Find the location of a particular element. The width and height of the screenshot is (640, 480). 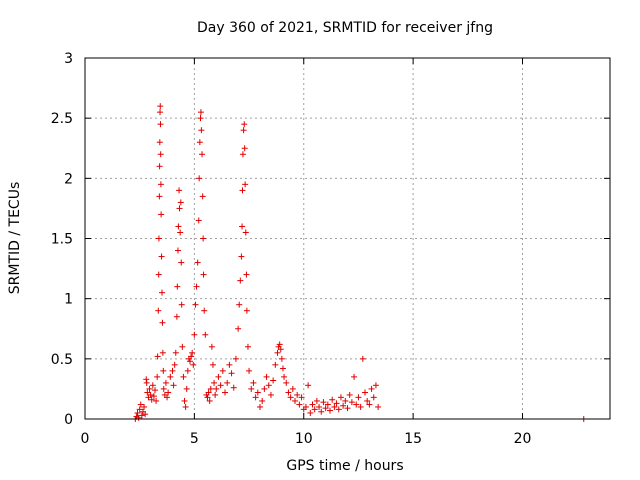

x-tick-label: 5 is located at coordinates (194, 439).